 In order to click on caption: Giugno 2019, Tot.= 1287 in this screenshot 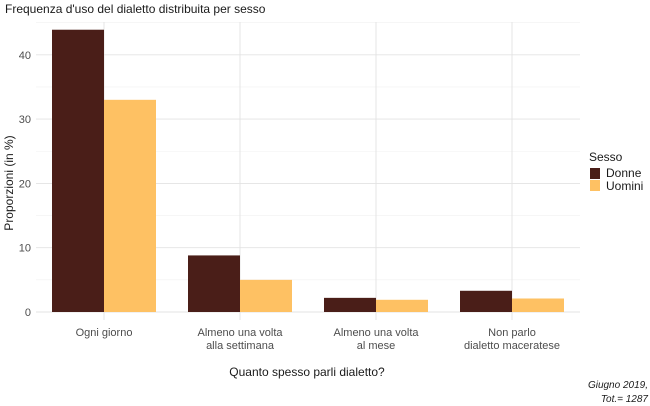, I will do `click(618, 392)`.